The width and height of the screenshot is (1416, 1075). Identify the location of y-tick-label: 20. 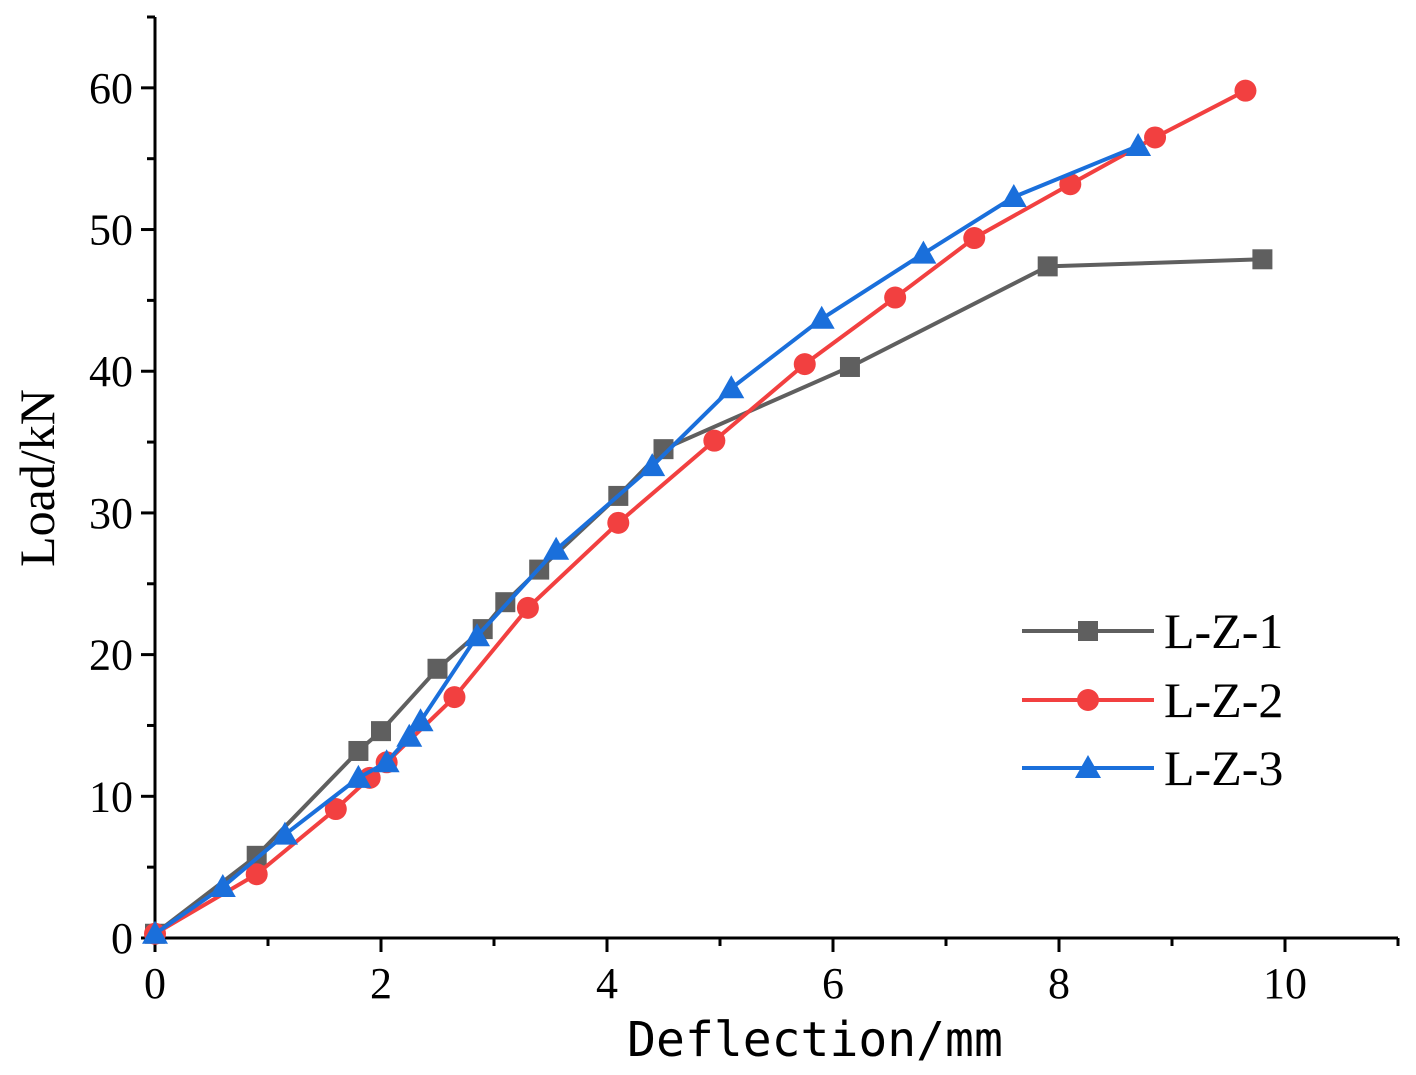
(111, 655).